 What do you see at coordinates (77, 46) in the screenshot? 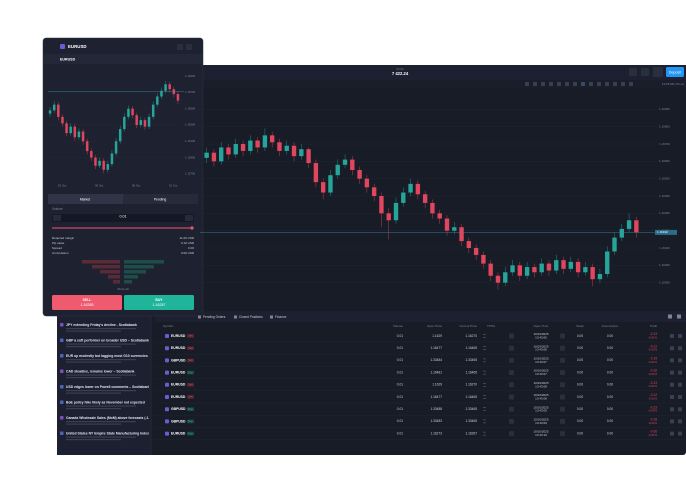
I see `panel-symbol: EURUSD` at bounding box center [77, 46].